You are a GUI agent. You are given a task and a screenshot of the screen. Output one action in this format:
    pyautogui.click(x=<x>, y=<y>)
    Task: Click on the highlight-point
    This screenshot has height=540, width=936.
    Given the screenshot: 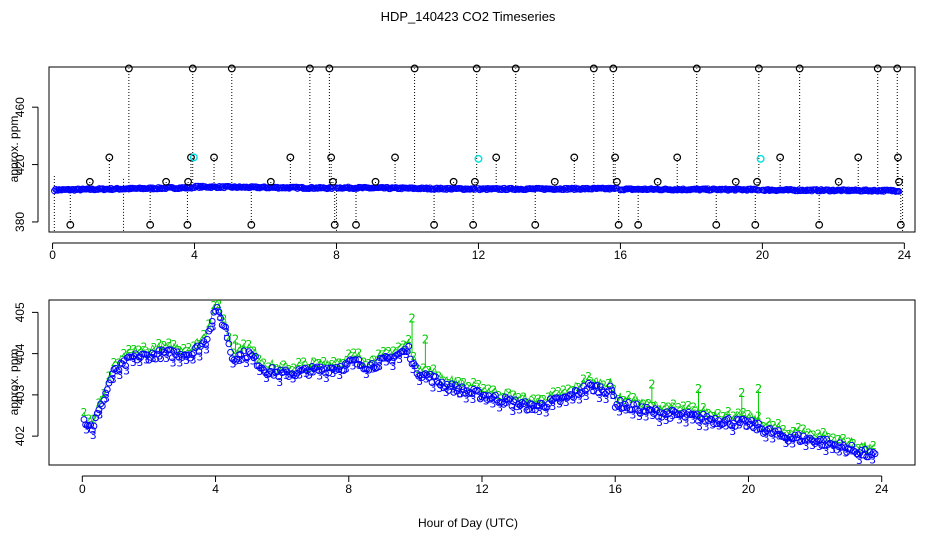 What is the action you would take?
    pyautogui.click(x=478, y=158)
    